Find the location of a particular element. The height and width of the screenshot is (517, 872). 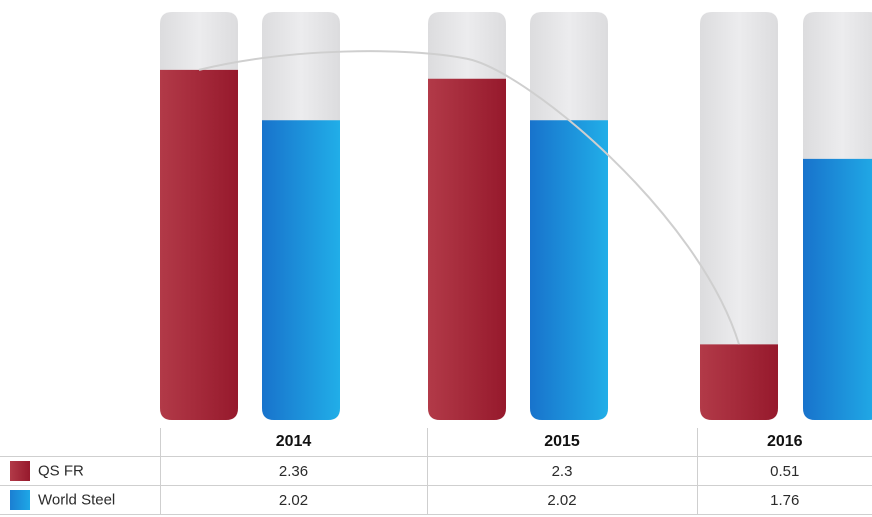

table-cell-world-steel-2016: 1.76 is located at coordinates (784, 500).